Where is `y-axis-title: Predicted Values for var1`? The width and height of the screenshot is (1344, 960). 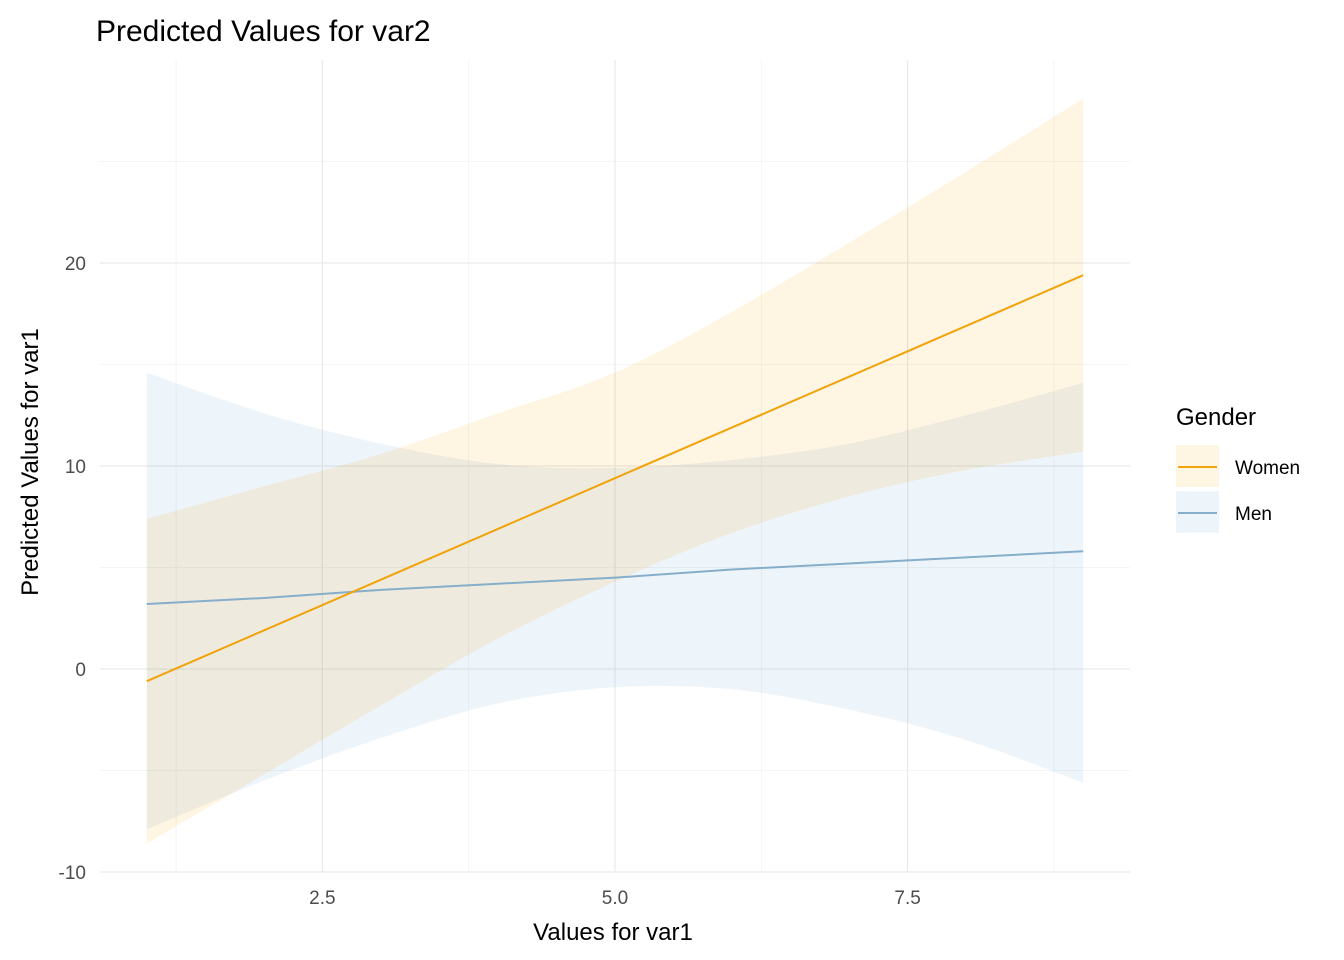
y-axis-title: Predicted Values for var1 is located at coordinates (30, 462).